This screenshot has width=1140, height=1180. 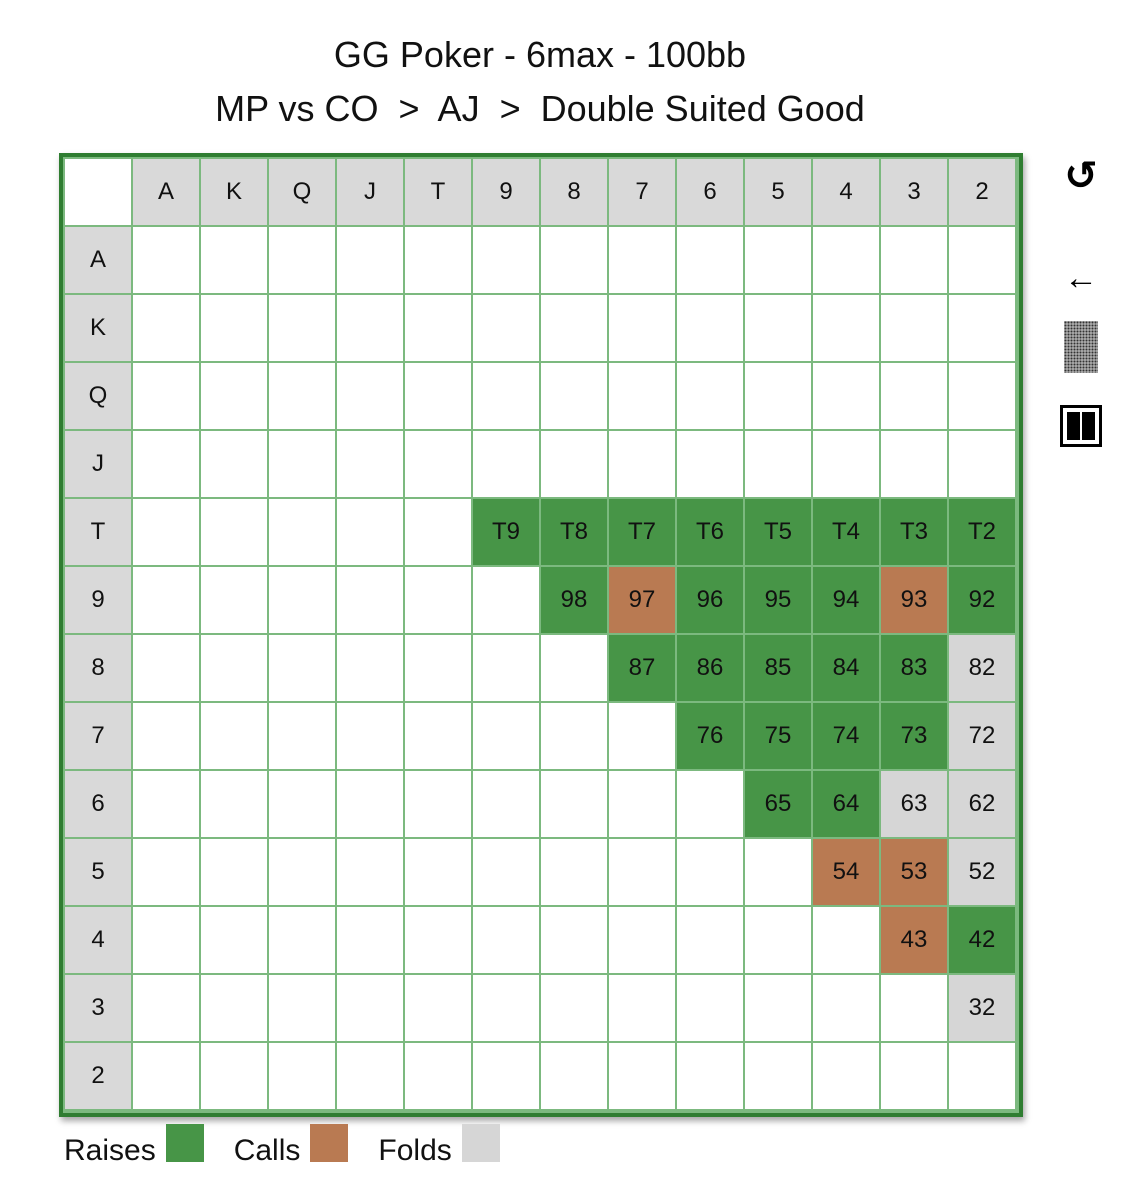 I want to click on hand-cell-raise: 73, so click(x=914, y=736).